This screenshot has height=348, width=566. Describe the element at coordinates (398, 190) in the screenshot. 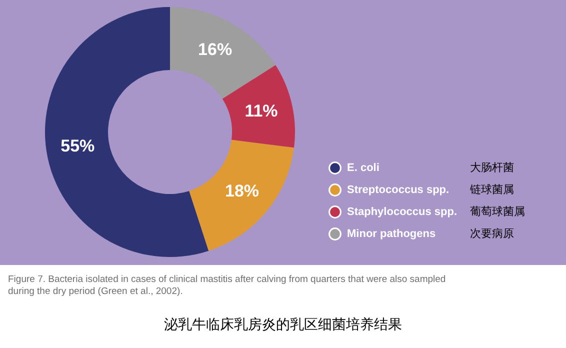

I see `legend-label: Streptococcus spp.` at that location.